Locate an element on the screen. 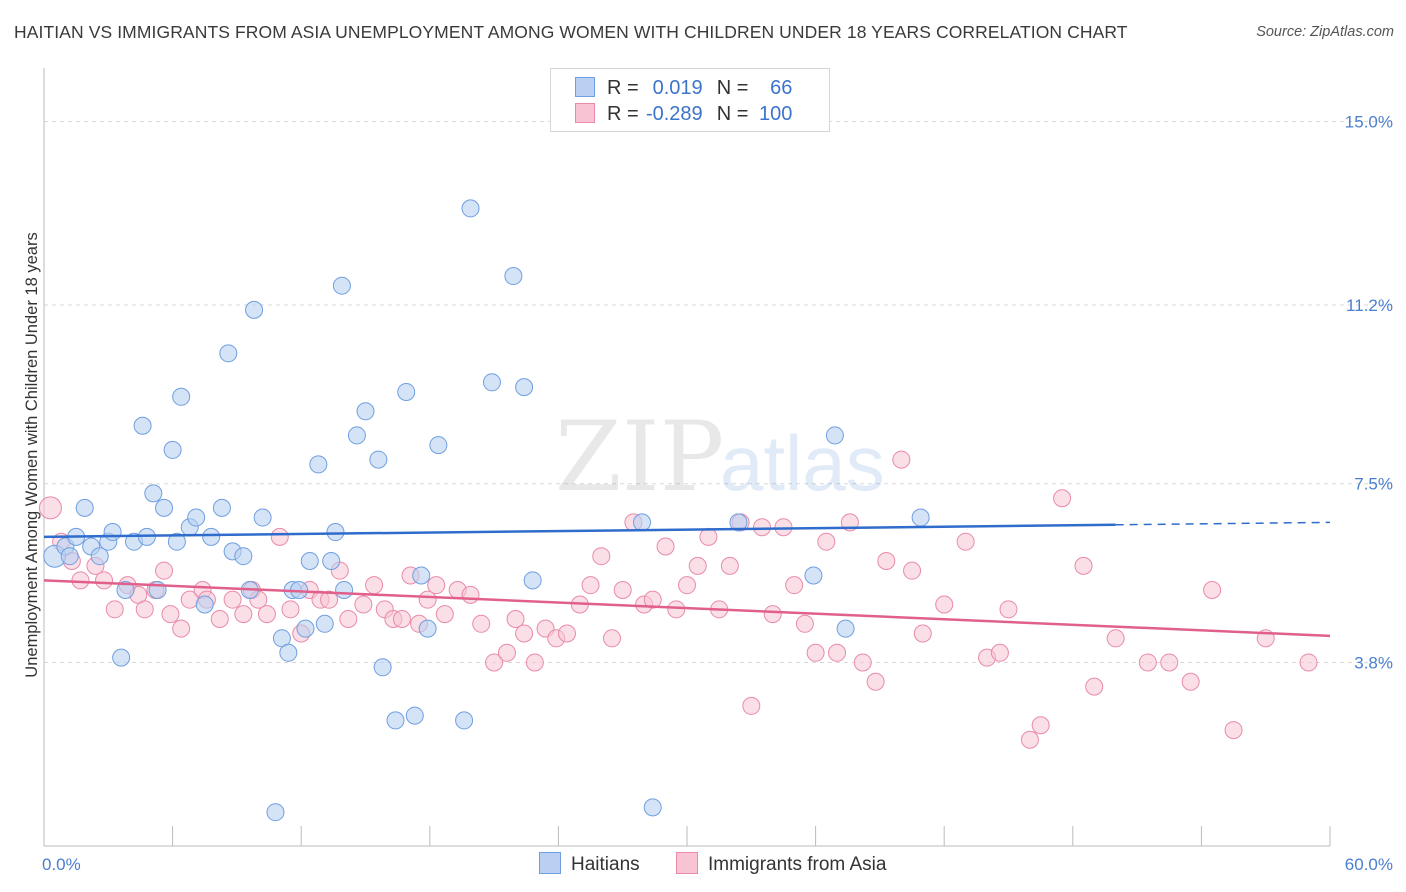 The width and height of the screenshot is (1406, 892). legend-row-asia: R = -0.289 N = 100 is located at coordinates (683, 114).